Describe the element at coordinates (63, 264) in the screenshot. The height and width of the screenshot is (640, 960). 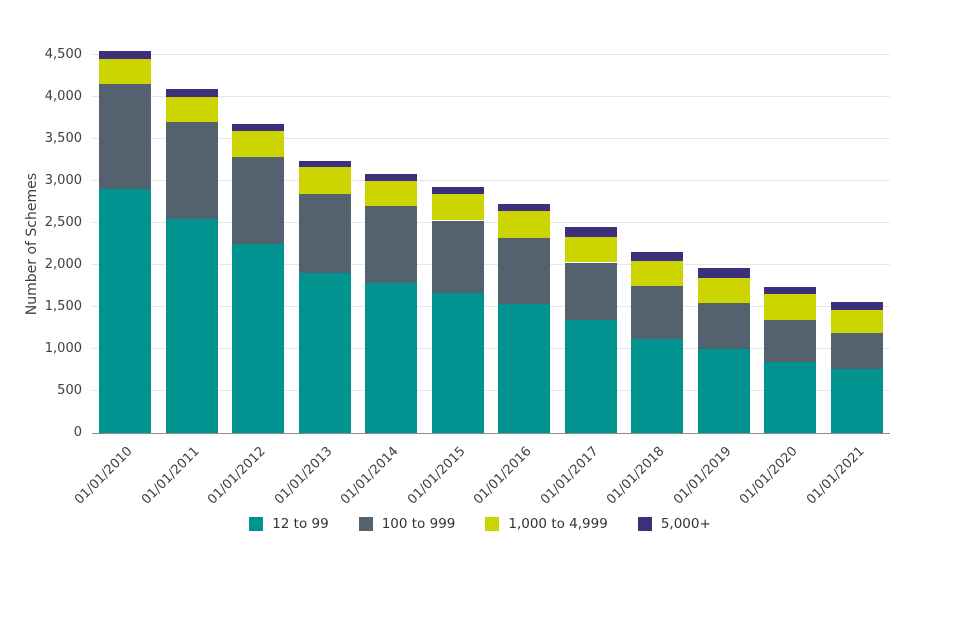
I see `y-tick-label: 2,000` at that location.